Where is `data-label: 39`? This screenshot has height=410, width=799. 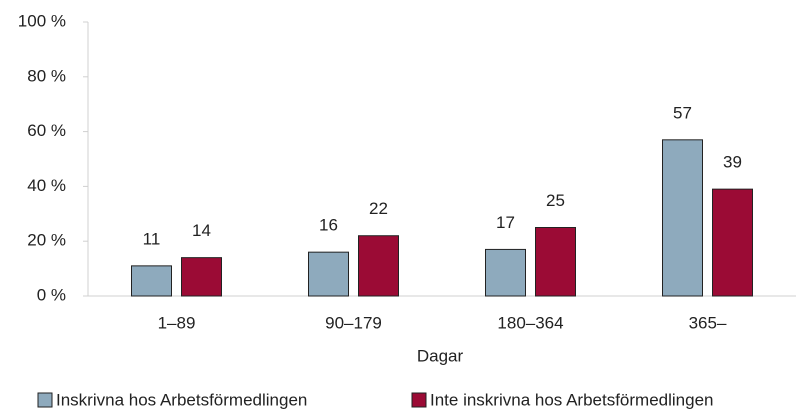
data-label: 39 is located at coordinates (732, 162).